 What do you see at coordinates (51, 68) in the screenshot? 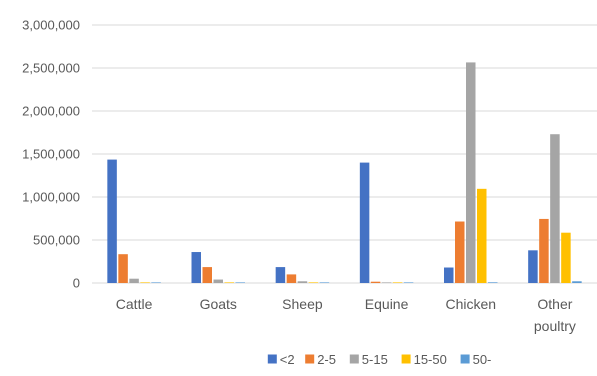
I see `y-tick-label: 2,500,000` at bounding box center [51, 68].